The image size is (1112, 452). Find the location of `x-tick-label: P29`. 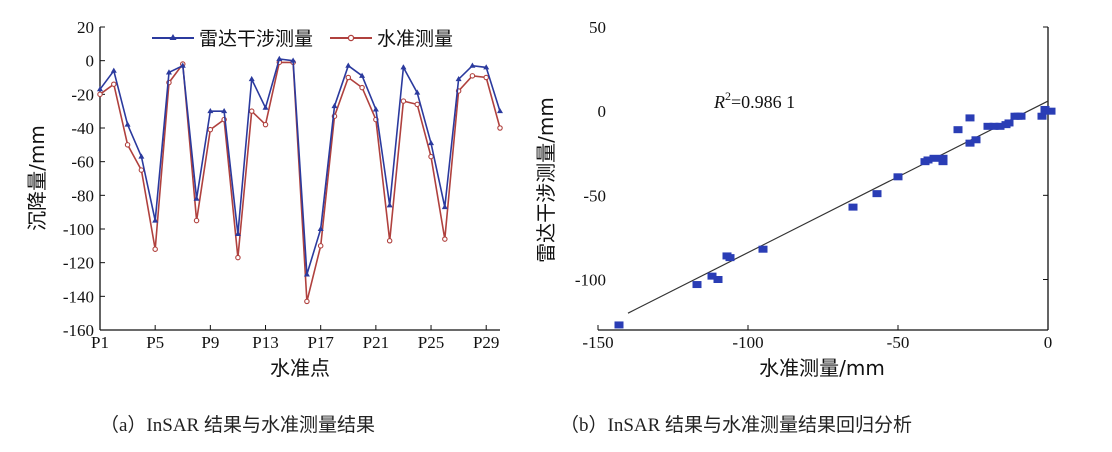

x-tick-label: P29 is located at coordinates (486, 342).